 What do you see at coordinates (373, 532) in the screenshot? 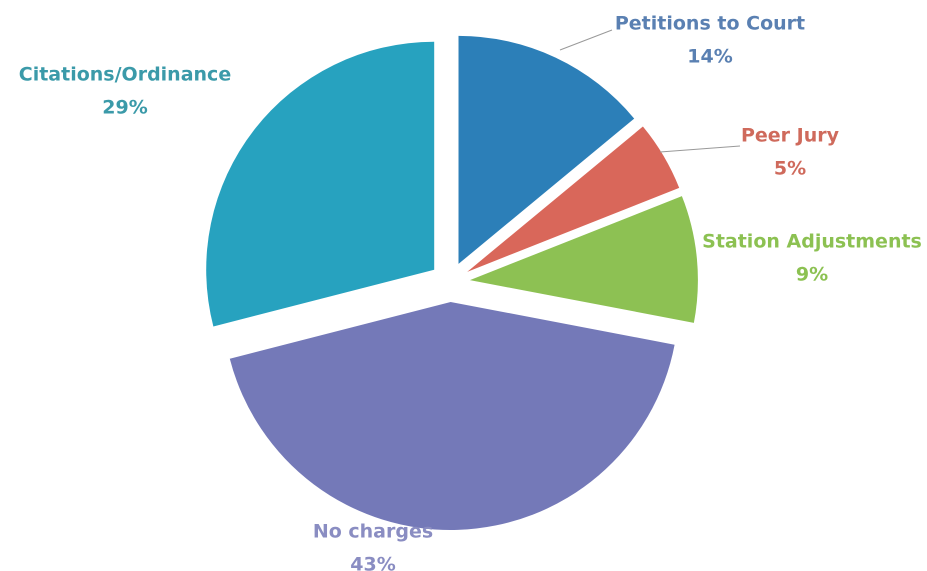
I see `slice-label: No charges` at bounding box center [373, 532].